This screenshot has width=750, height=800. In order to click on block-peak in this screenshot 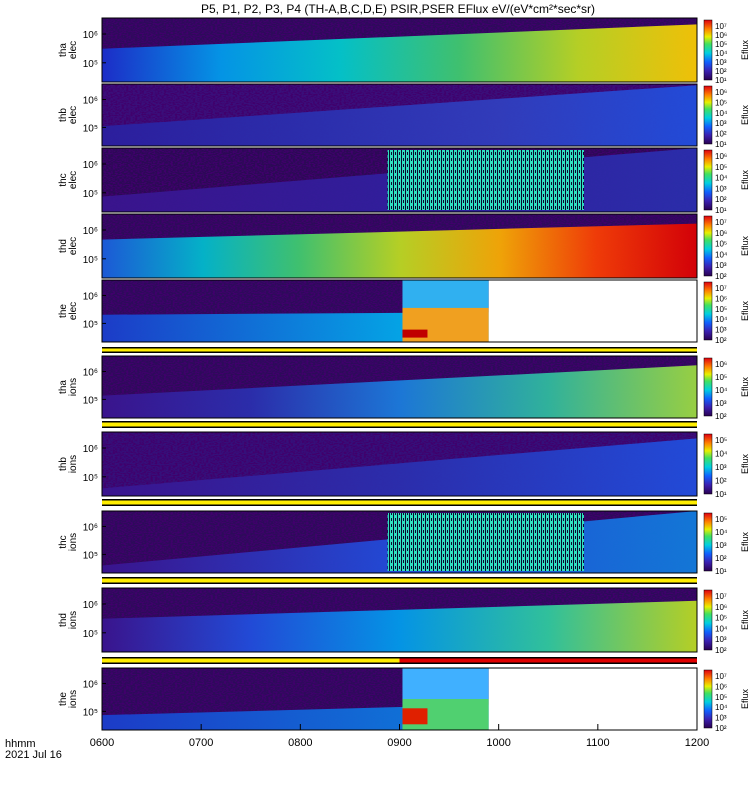, I will do `click(415, 716)`.